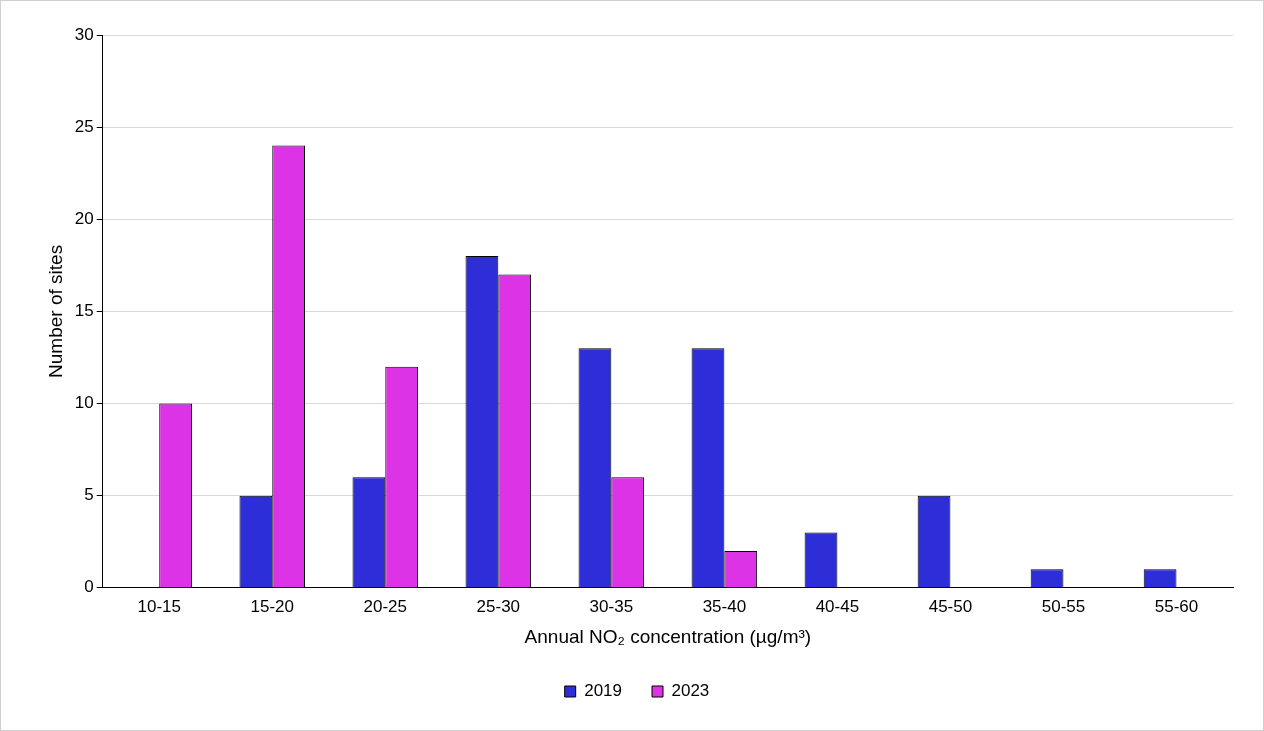 The height and width of the screenshot is (731, 1264). What do you see at coordinates (84, 403) in the screenshot?
I see `y-tick-label: 10` at bounding box center [84, 403].